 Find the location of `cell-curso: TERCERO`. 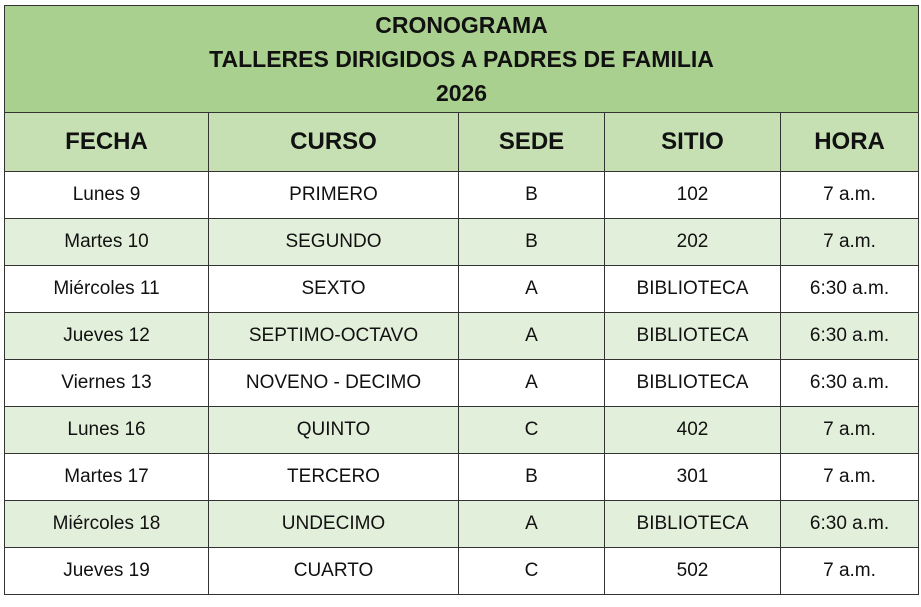

cell-curso: TERCERO is located at coordinates (333, 477).